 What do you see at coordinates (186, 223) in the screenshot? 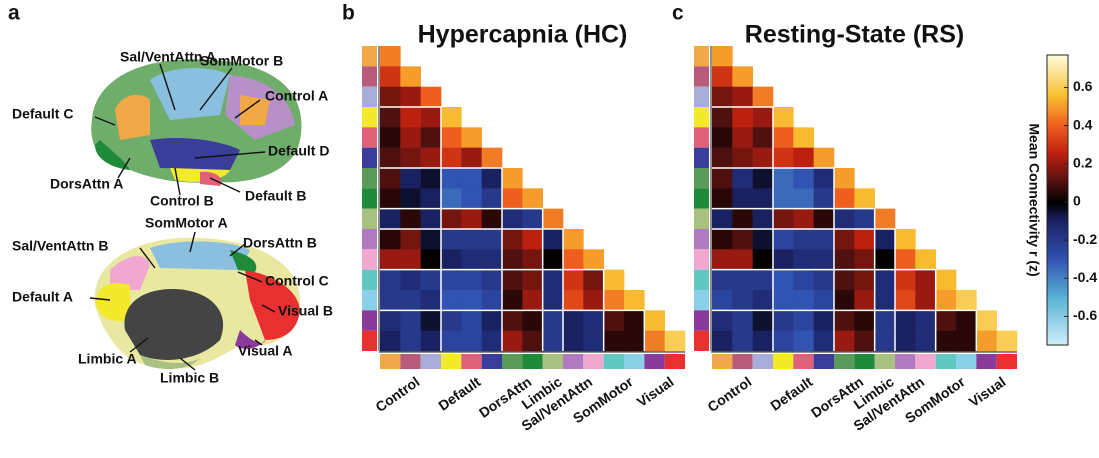
I see `region-label: SomMotor A` at bounding box center [186, 223].